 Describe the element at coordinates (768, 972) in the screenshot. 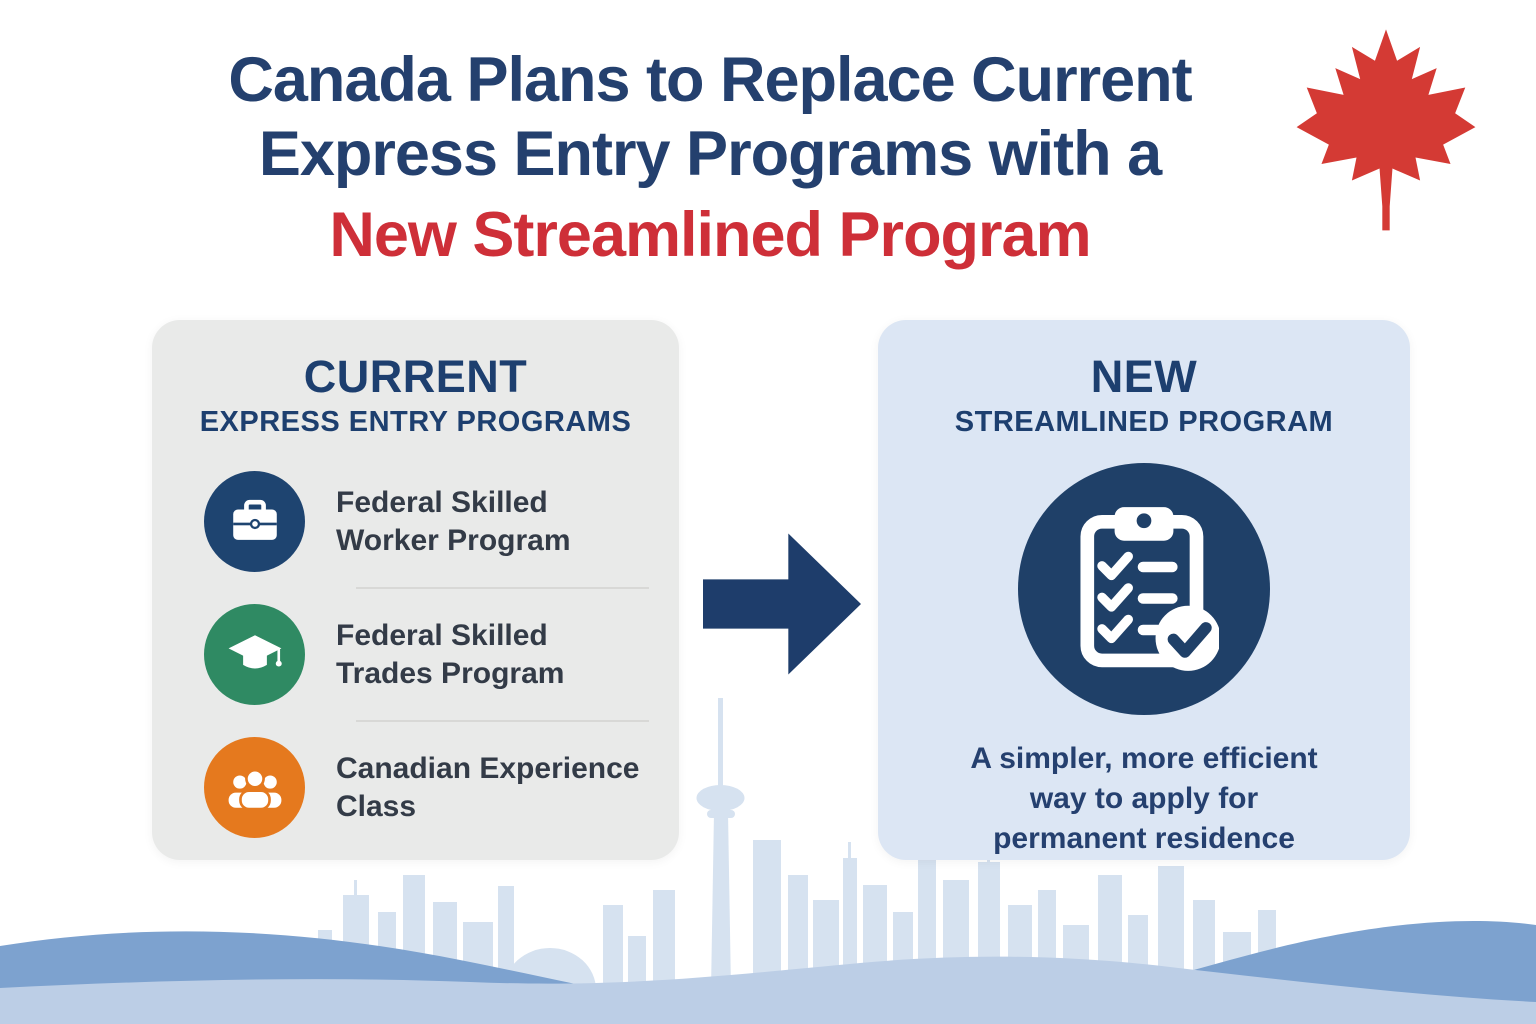

I see `bottom-waves-decoration` at that location.